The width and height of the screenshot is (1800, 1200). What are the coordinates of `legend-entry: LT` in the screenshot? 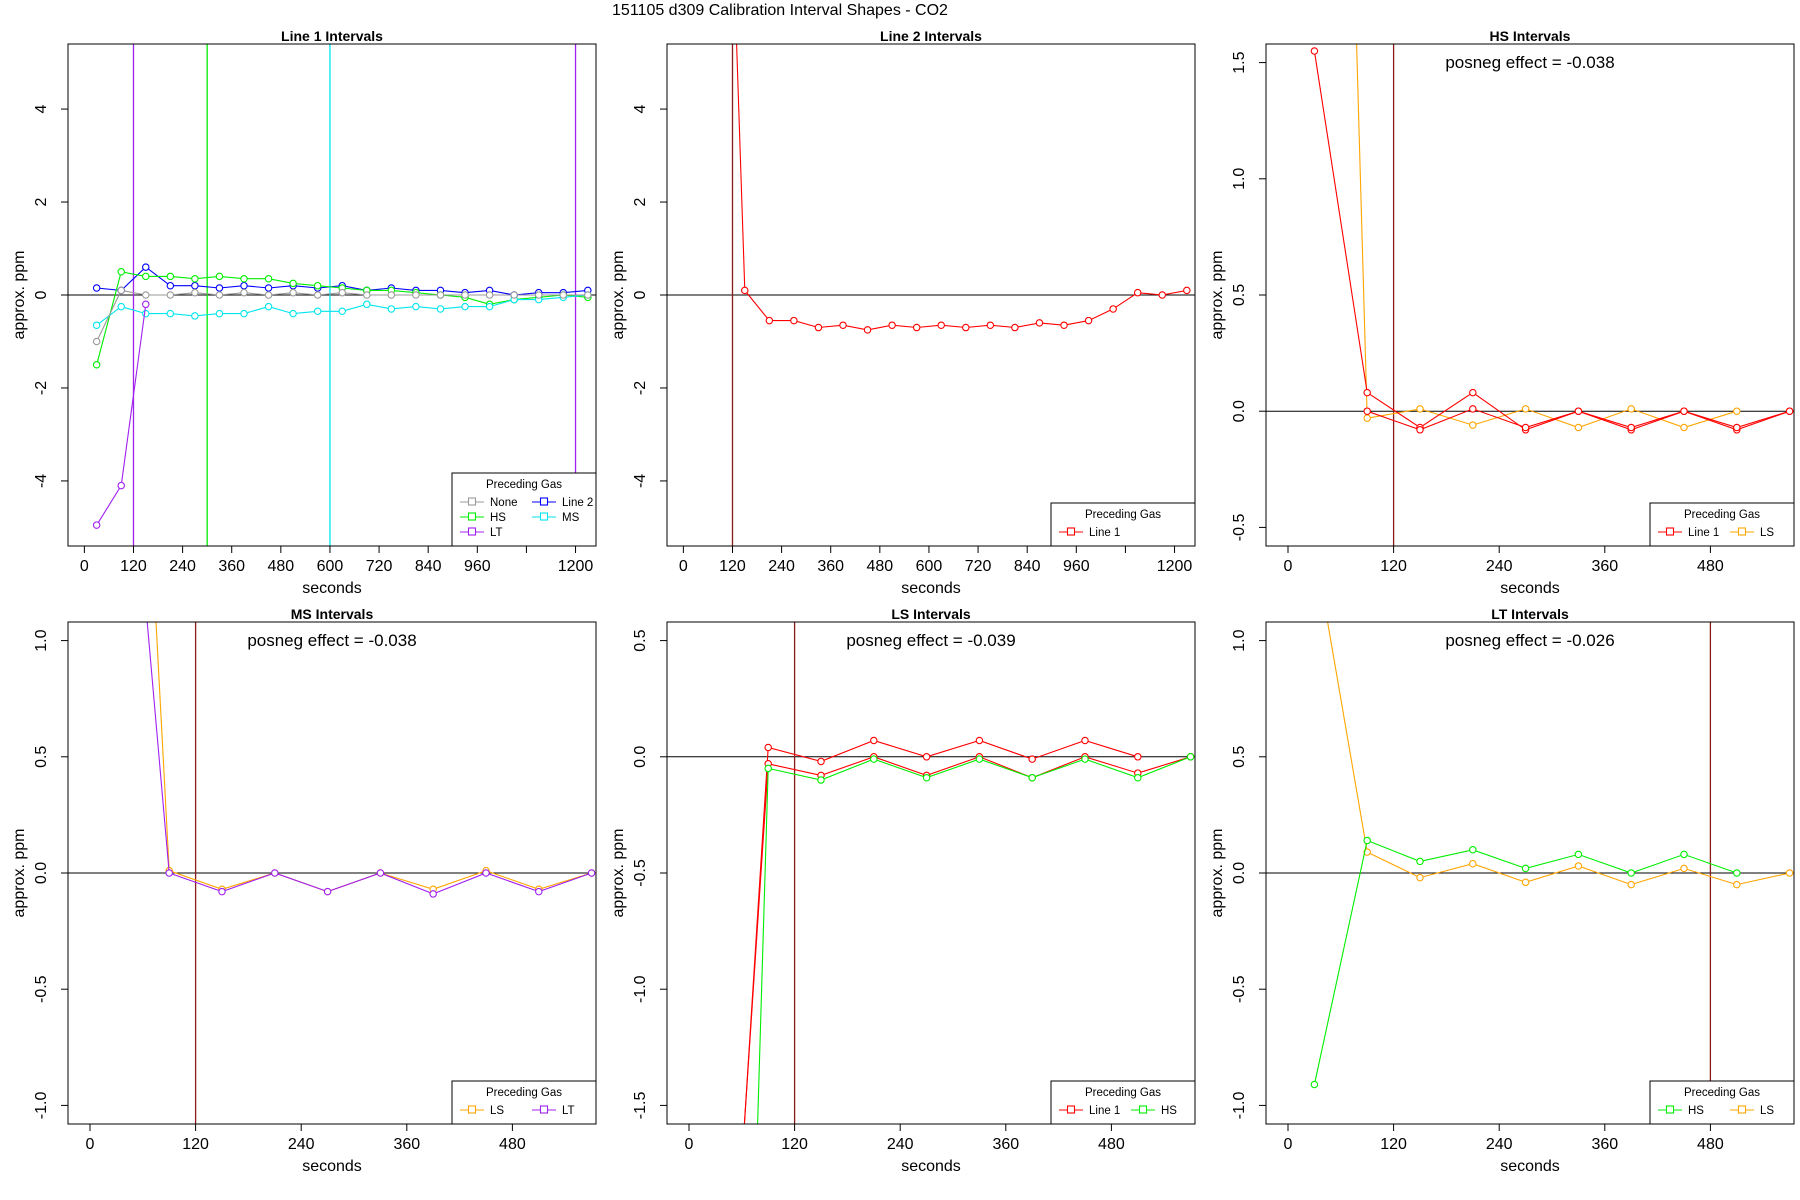 It's located at (568, 1111).